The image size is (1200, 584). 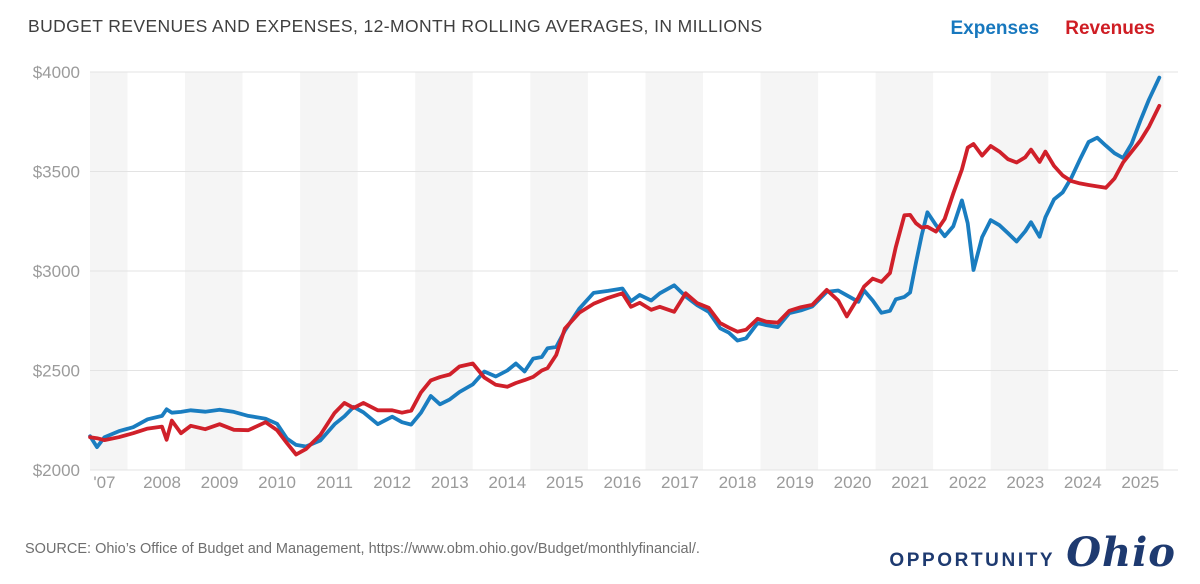 What do you see at coordinates (995, 28) in the screenshot?
I see `legend-expenses-label: Expenses` at bounding box center [995, 28].